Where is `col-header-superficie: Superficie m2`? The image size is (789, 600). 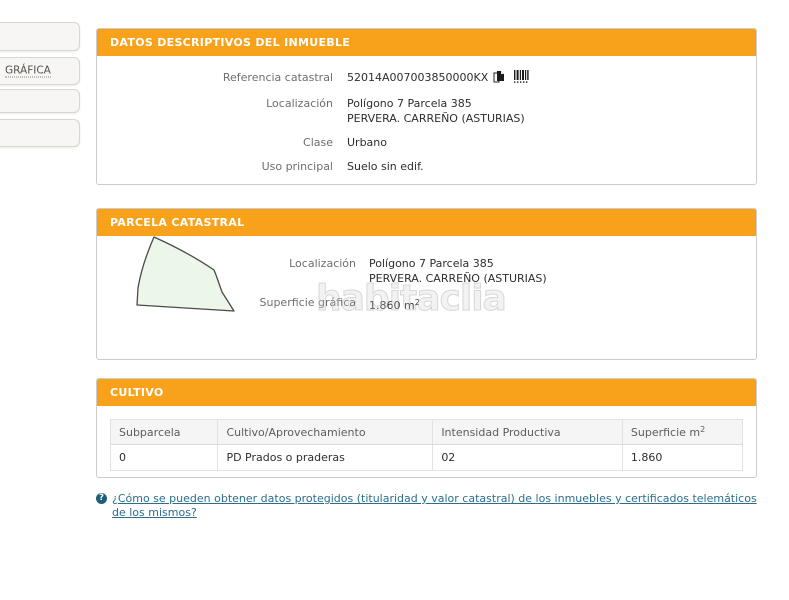 col-header-superficie: Superficie m2 is located at coordinates (682, 432).